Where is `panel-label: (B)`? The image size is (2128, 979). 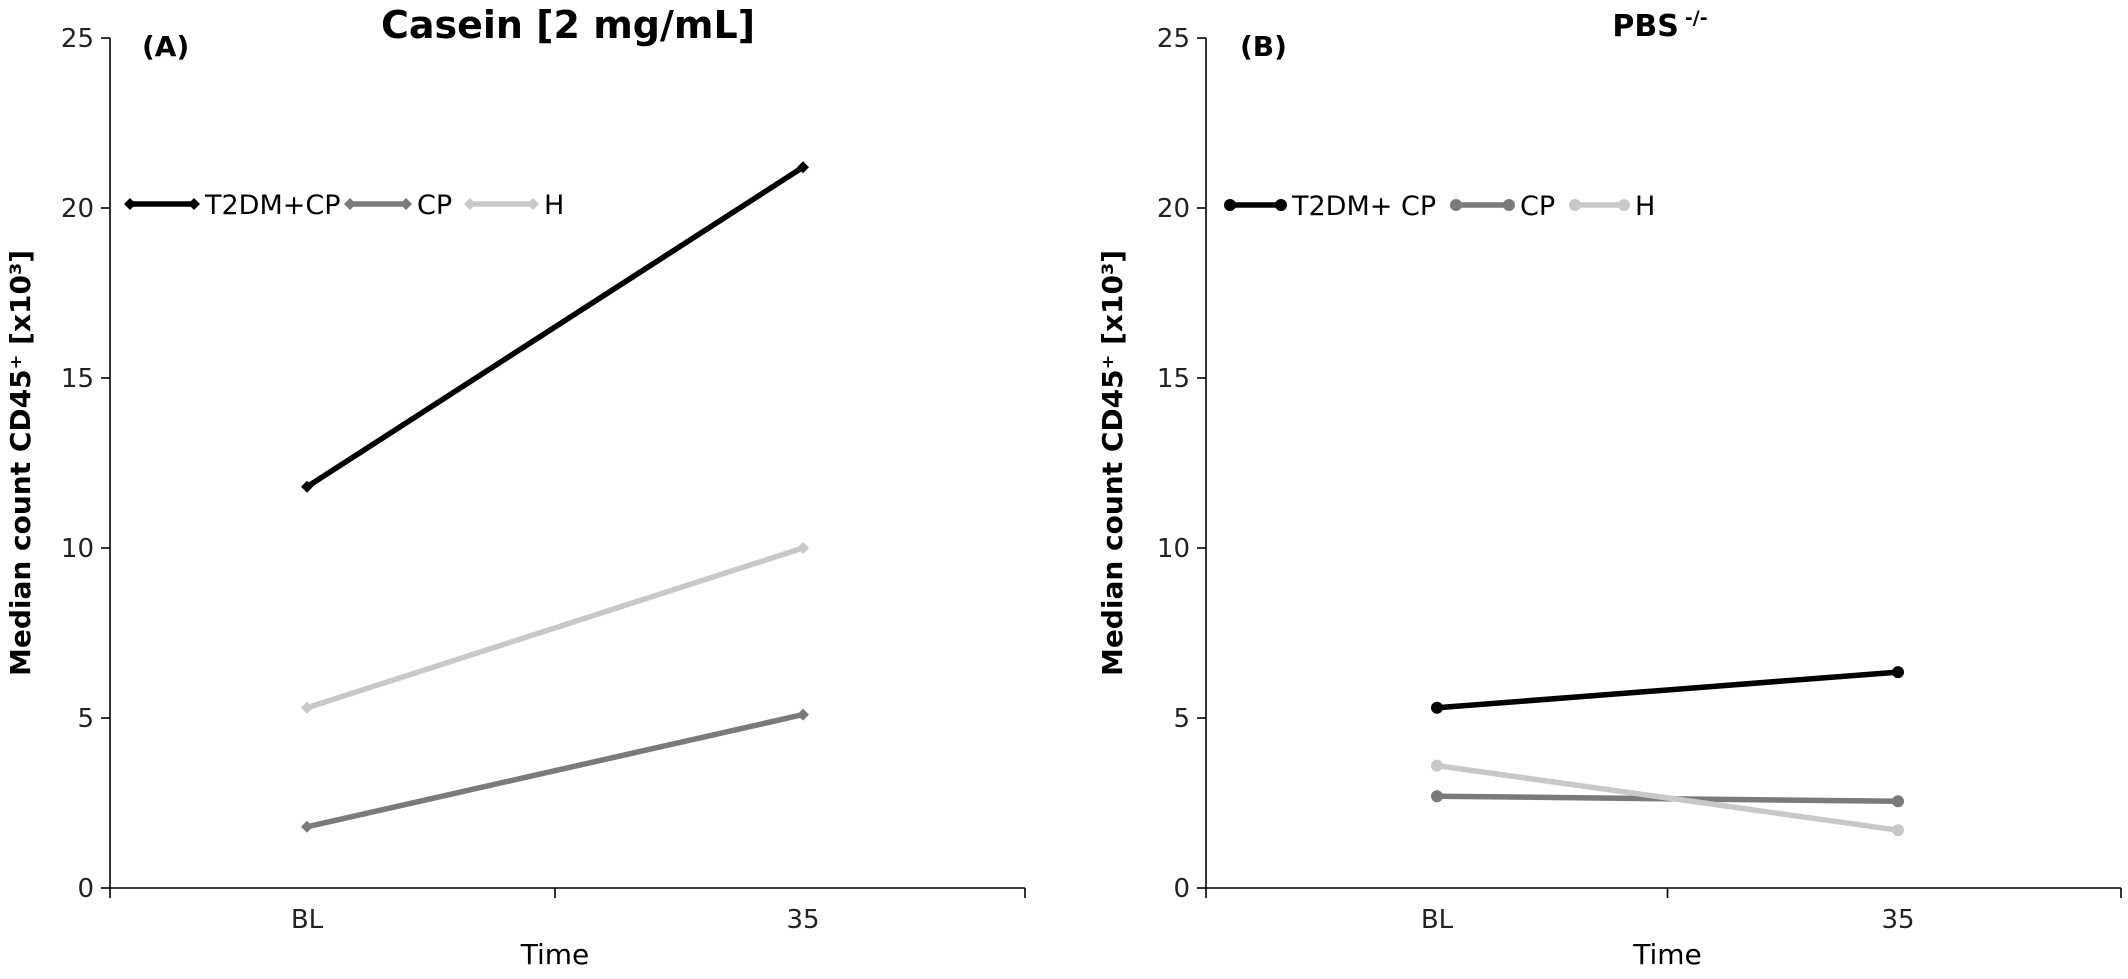
panel-label: (B) is located at coordinates (1263, 46).